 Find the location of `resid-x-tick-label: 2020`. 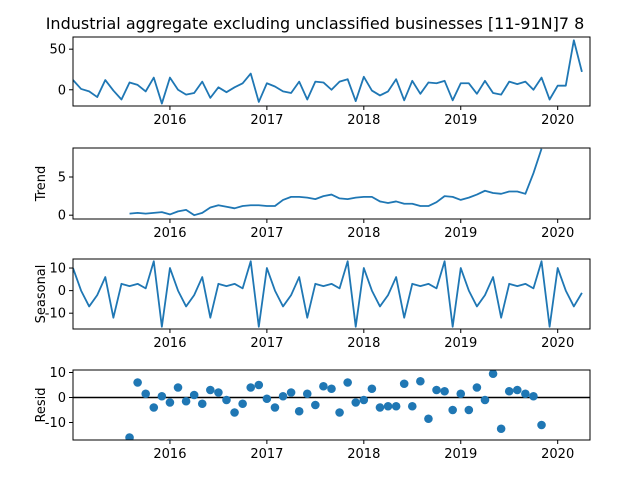

resid-x-tick-label: 2020 is located at coordinates (557, 454).